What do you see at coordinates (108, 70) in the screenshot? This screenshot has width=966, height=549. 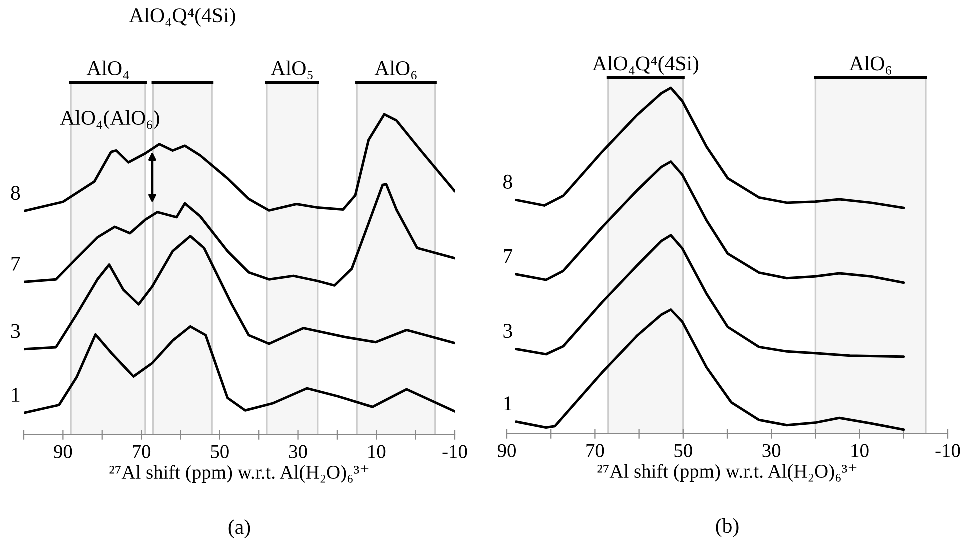 I see `band-label: AlO₄` at bounding box center [108, 70].